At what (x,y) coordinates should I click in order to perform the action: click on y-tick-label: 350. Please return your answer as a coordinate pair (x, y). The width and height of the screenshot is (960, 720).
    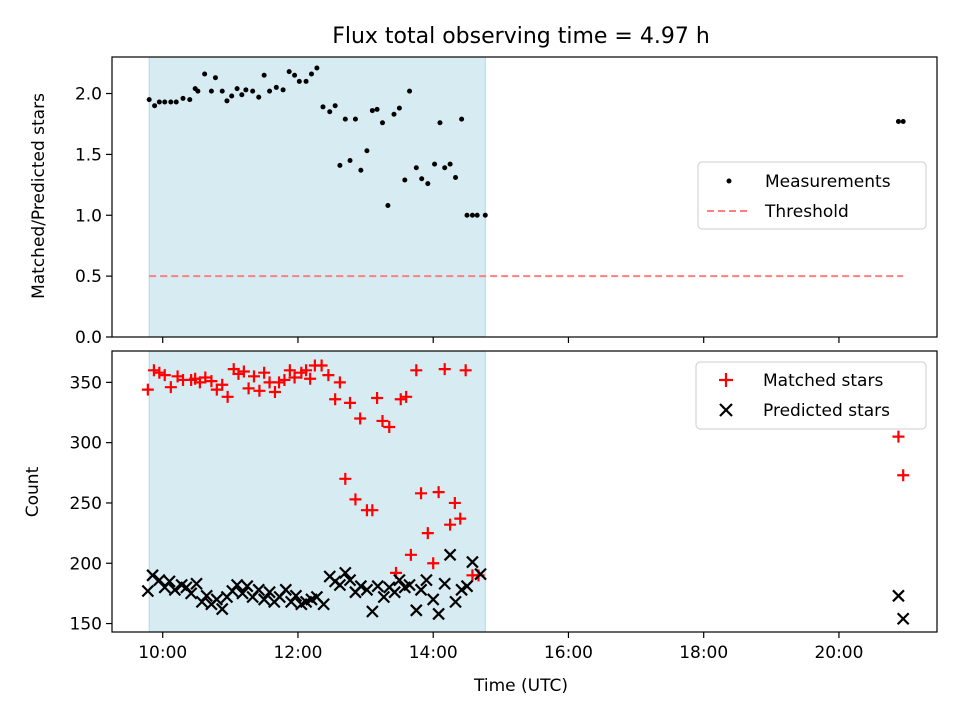
    Looking at the image, I should click on (86, 383).